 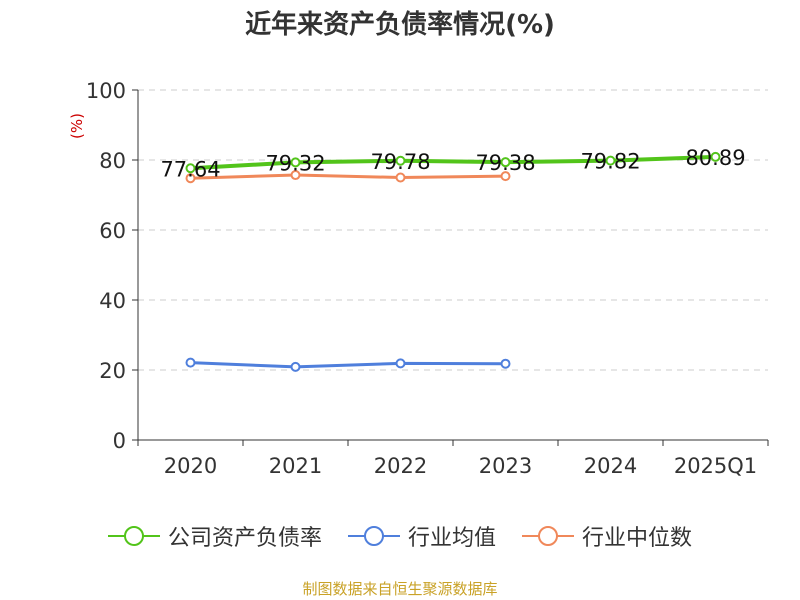 I want to click on y-tick-label: 20, so click(x=112, y=371).